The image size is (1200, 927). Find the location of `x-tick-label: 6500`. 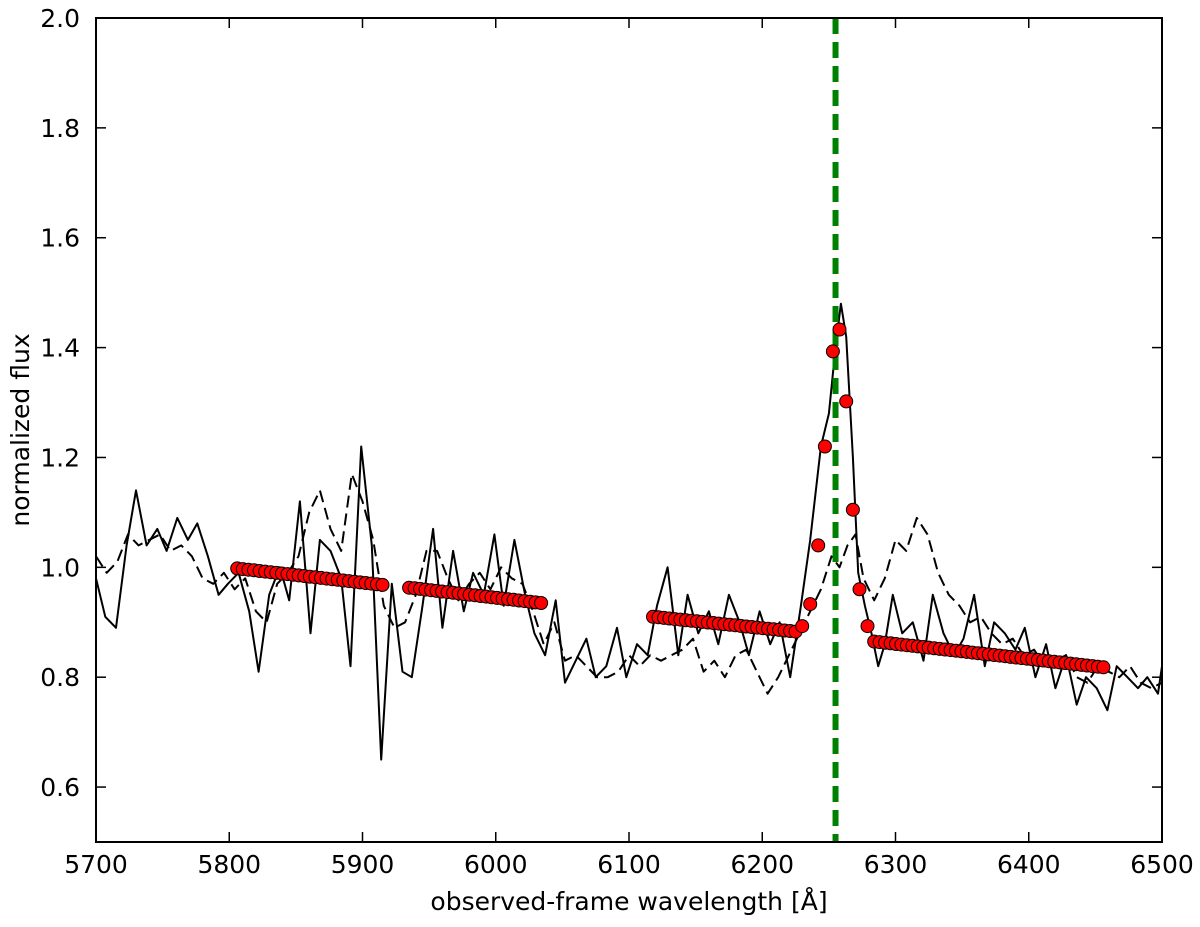

x-tick-label: 6500 is located at coordinates (1162, 864).